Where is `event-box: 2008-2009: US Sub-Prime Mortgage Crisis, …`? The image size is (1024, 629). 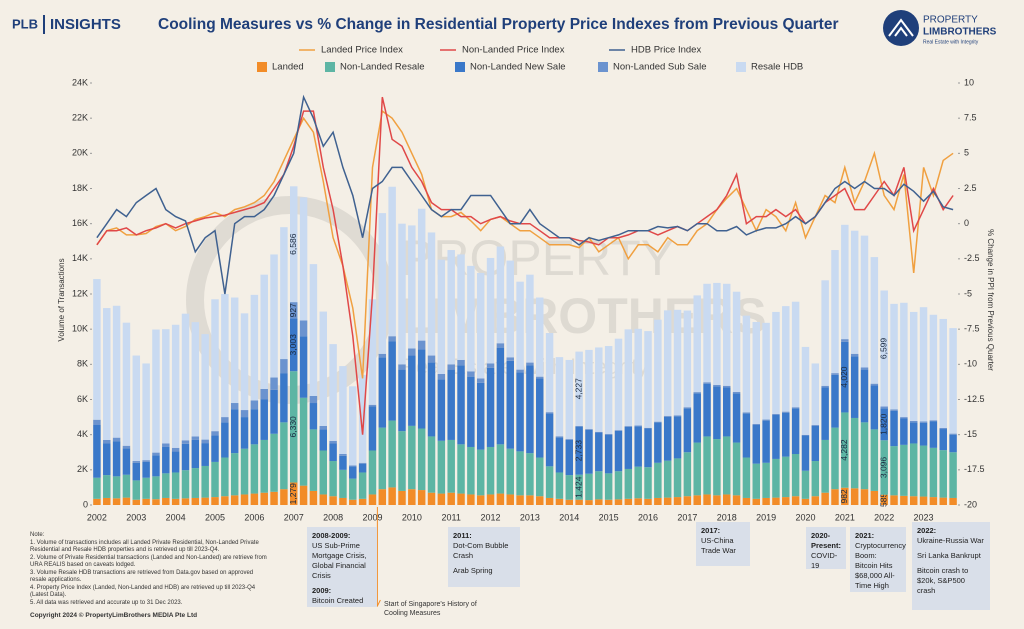
event-box: 2008-2009: US Sub-Prime Mortgage Crisis, … is located at coordinates (342, 567).